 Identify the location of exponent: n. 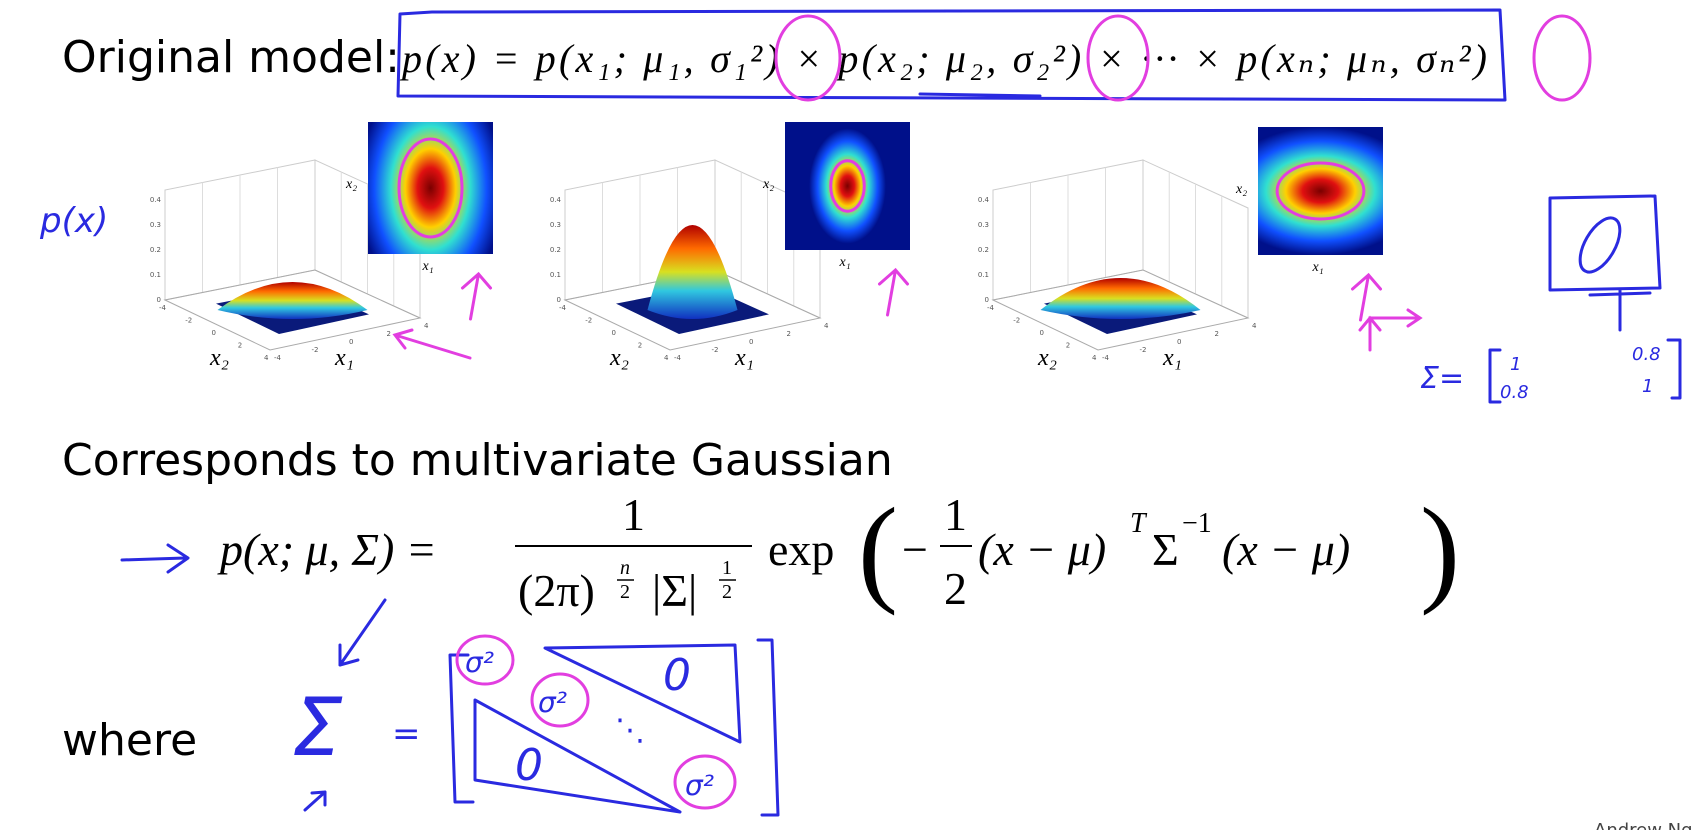
(625, 568).